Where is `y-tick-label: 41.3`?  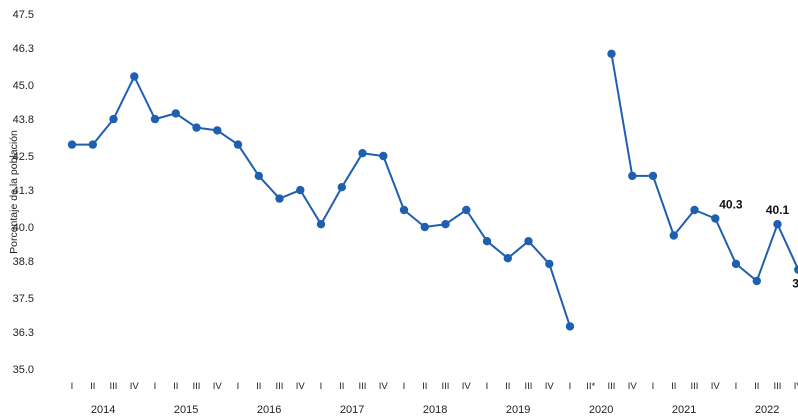
y-tick-label: 41.3 is located at coordinates (23, 191).